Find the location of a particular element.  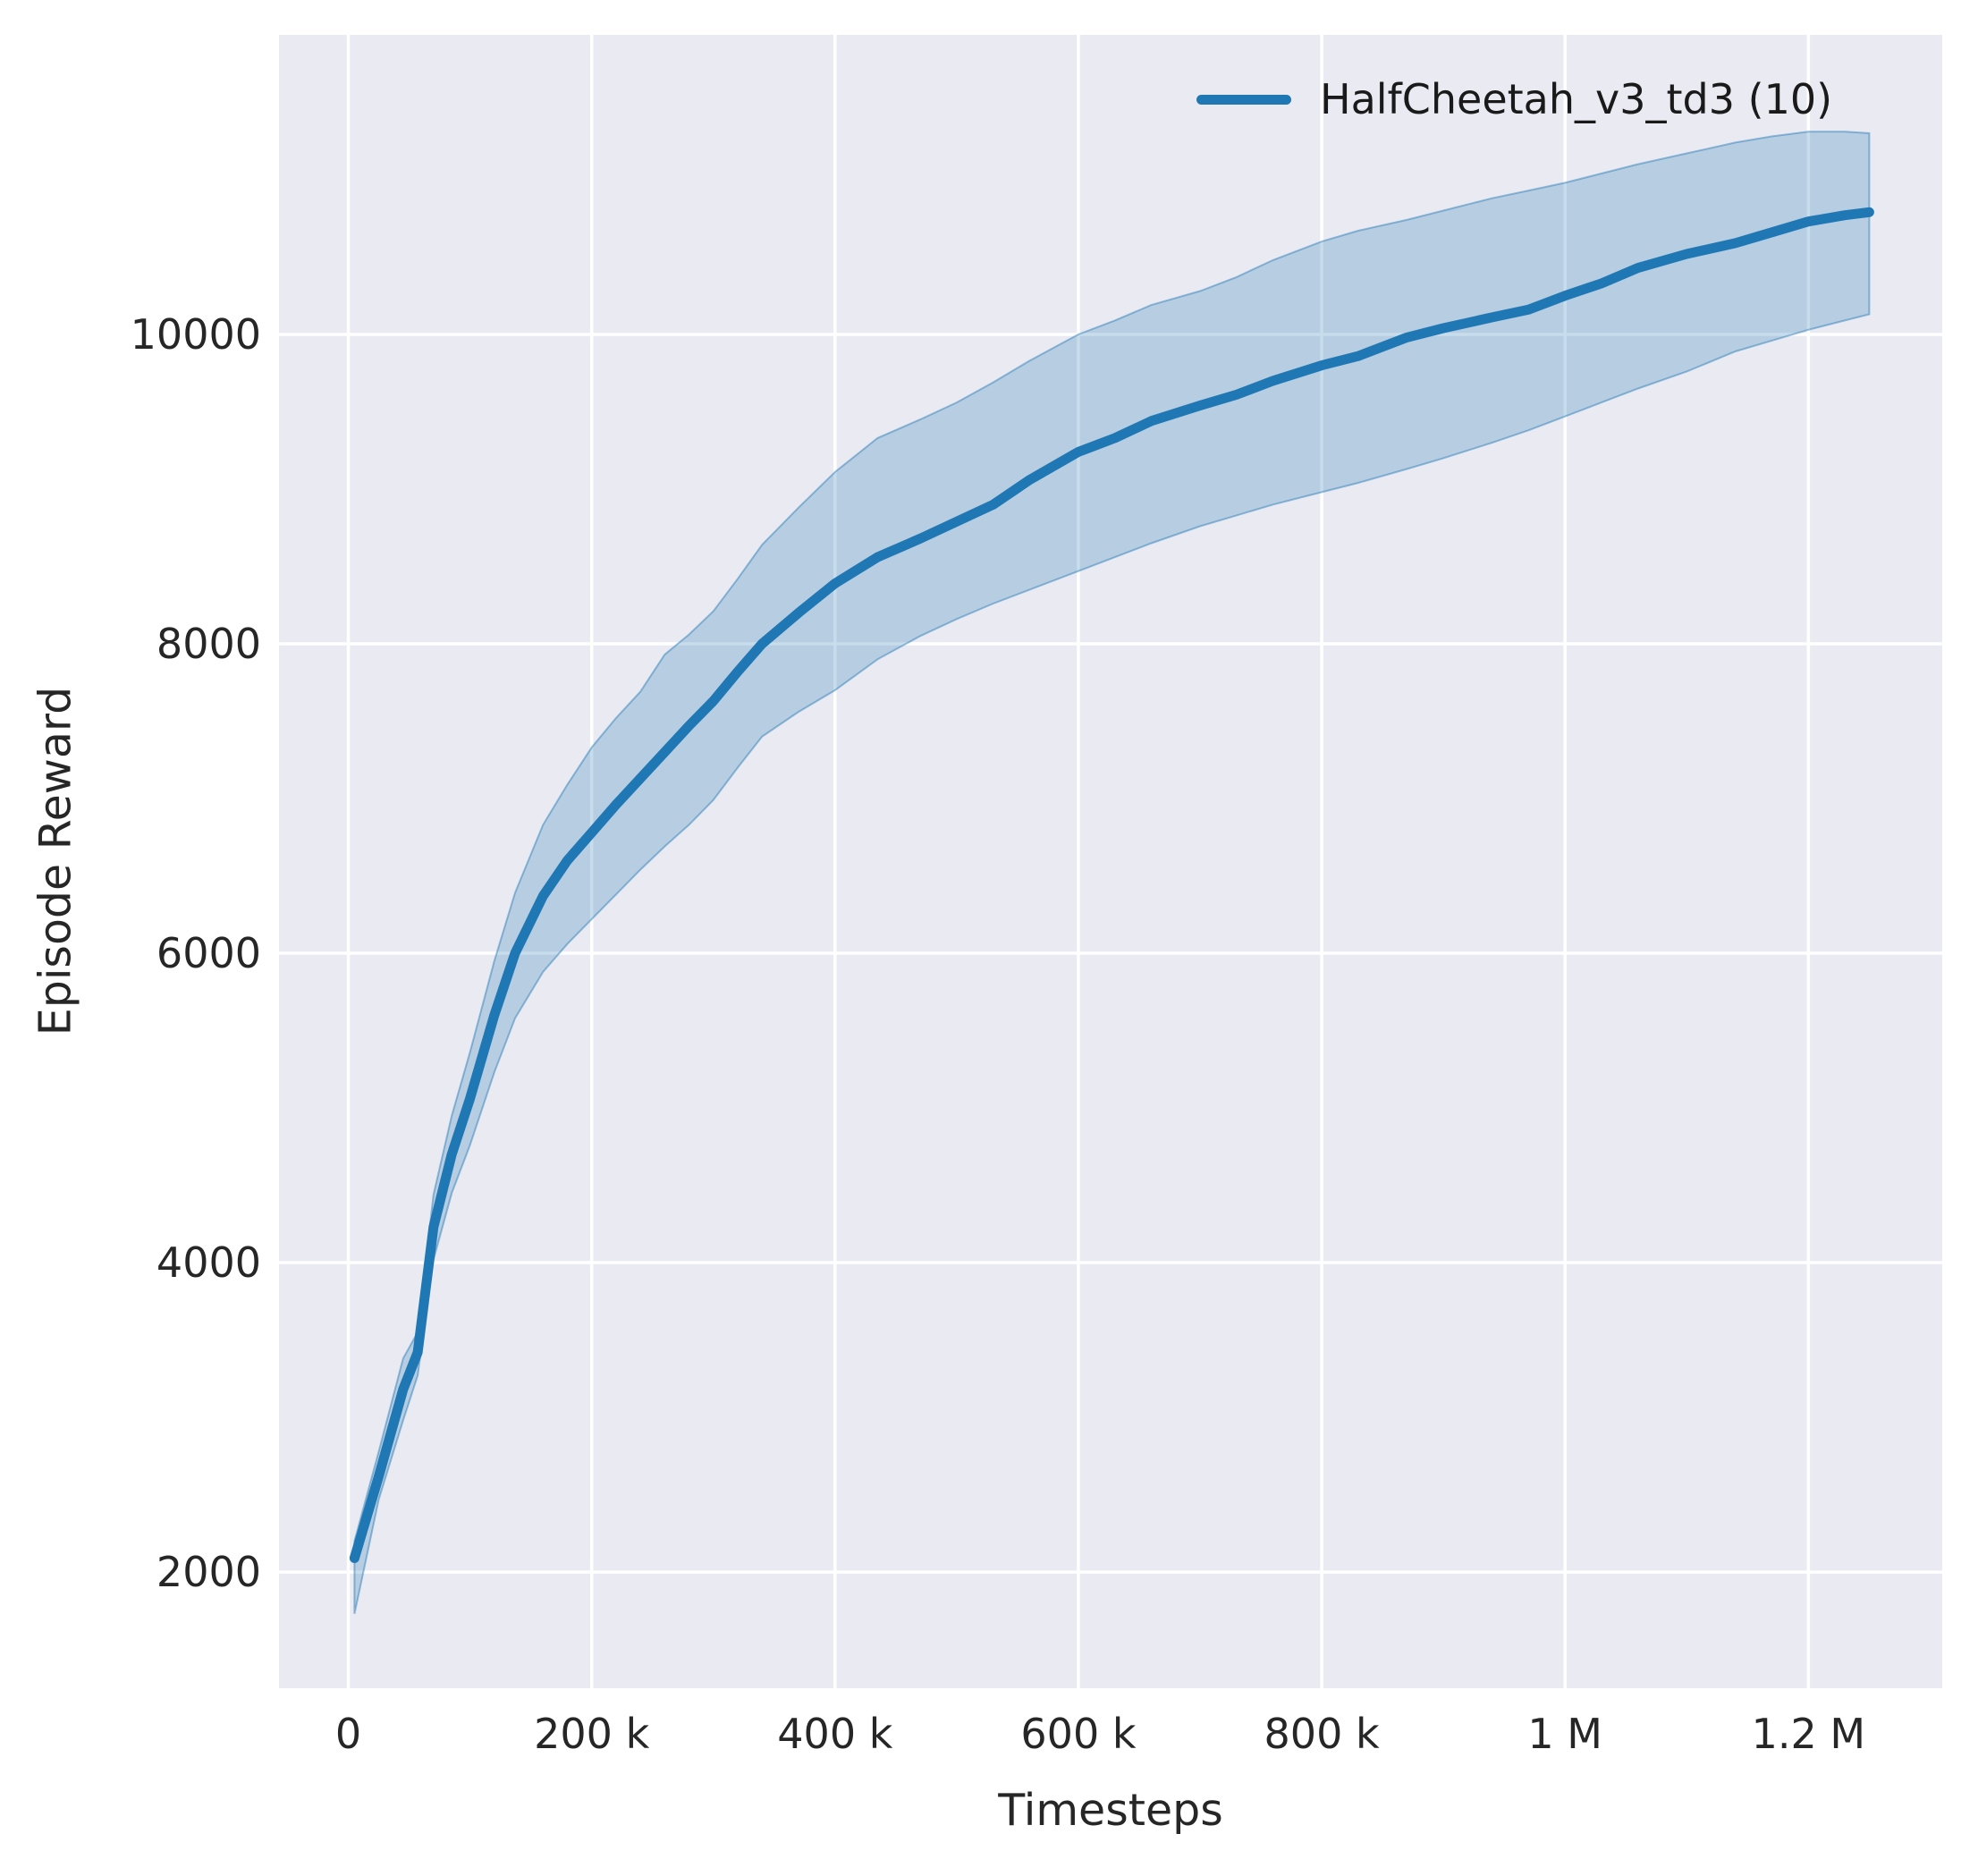

legend-series-label: HalfCheetah_v3_td3 (10) is located at coordinates (1576, 99).